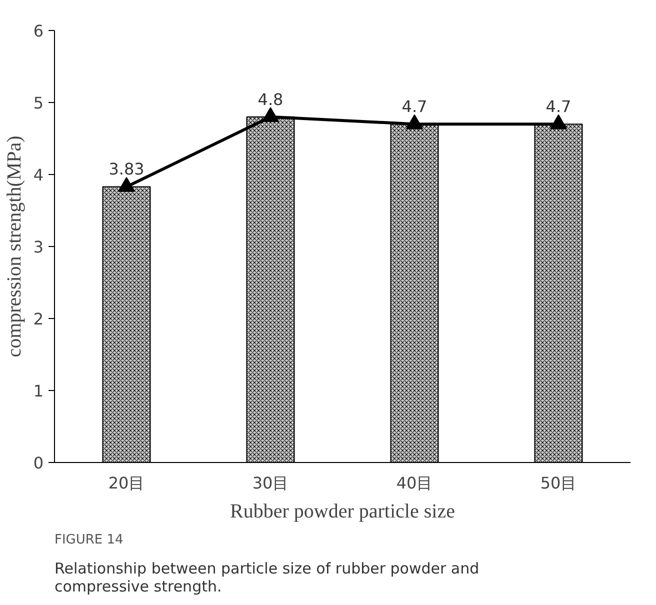 The height and width of the screenshot is (605, 656). Describe the element at coordinates (126, 169) in the screenshot. I see `data-label: 3.83` at that location.